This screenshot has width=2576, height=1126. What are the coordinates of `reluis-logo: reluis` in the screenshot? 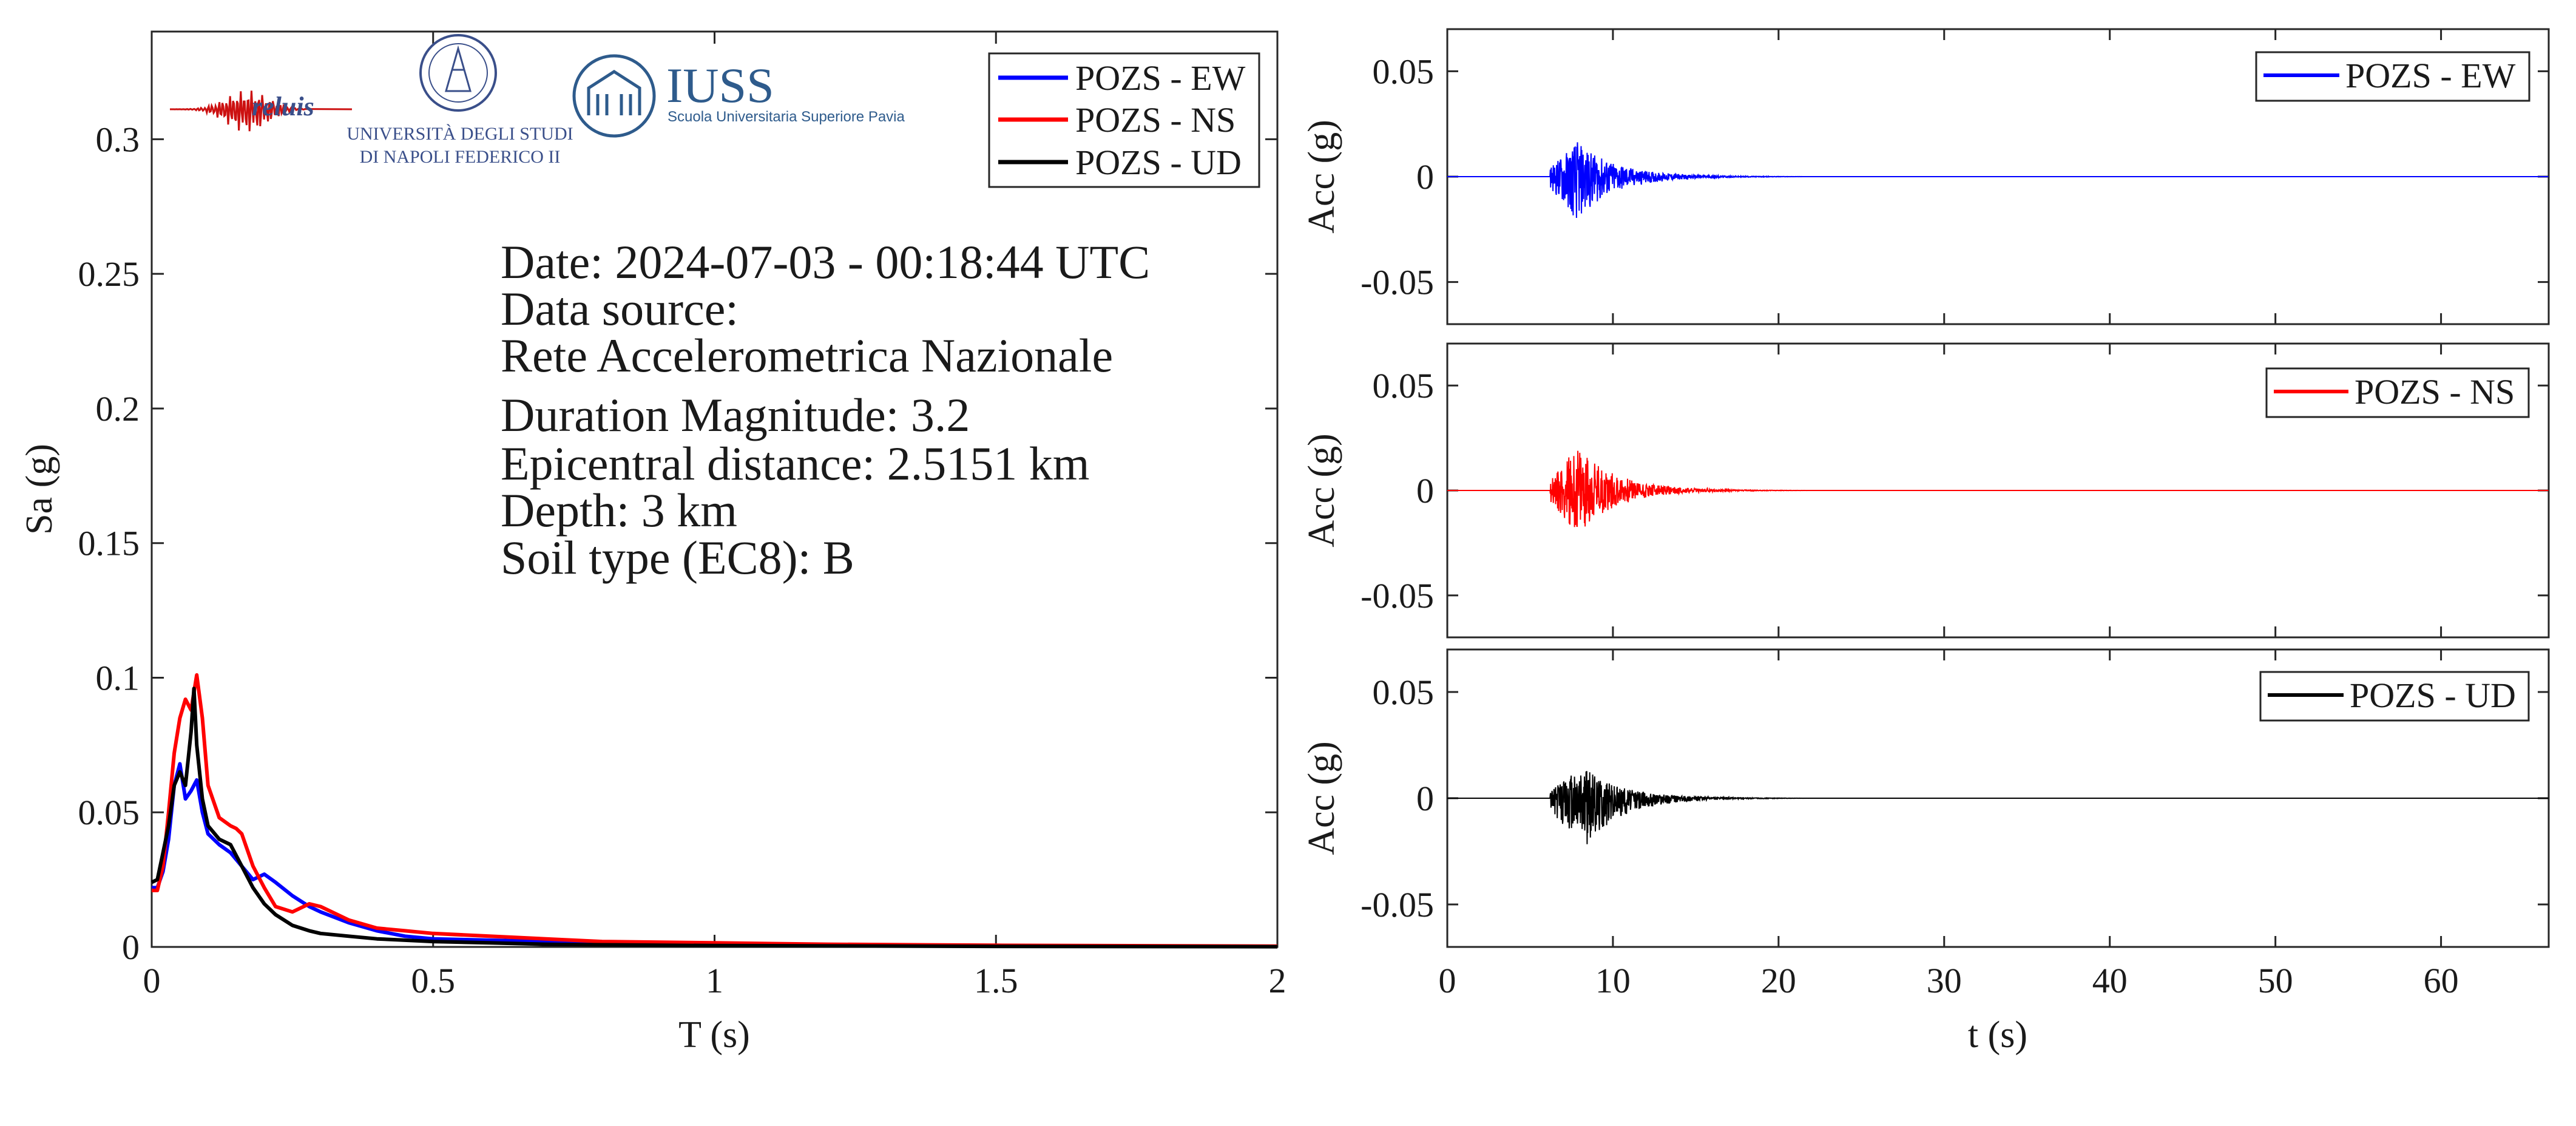 It's located at (261, 111).